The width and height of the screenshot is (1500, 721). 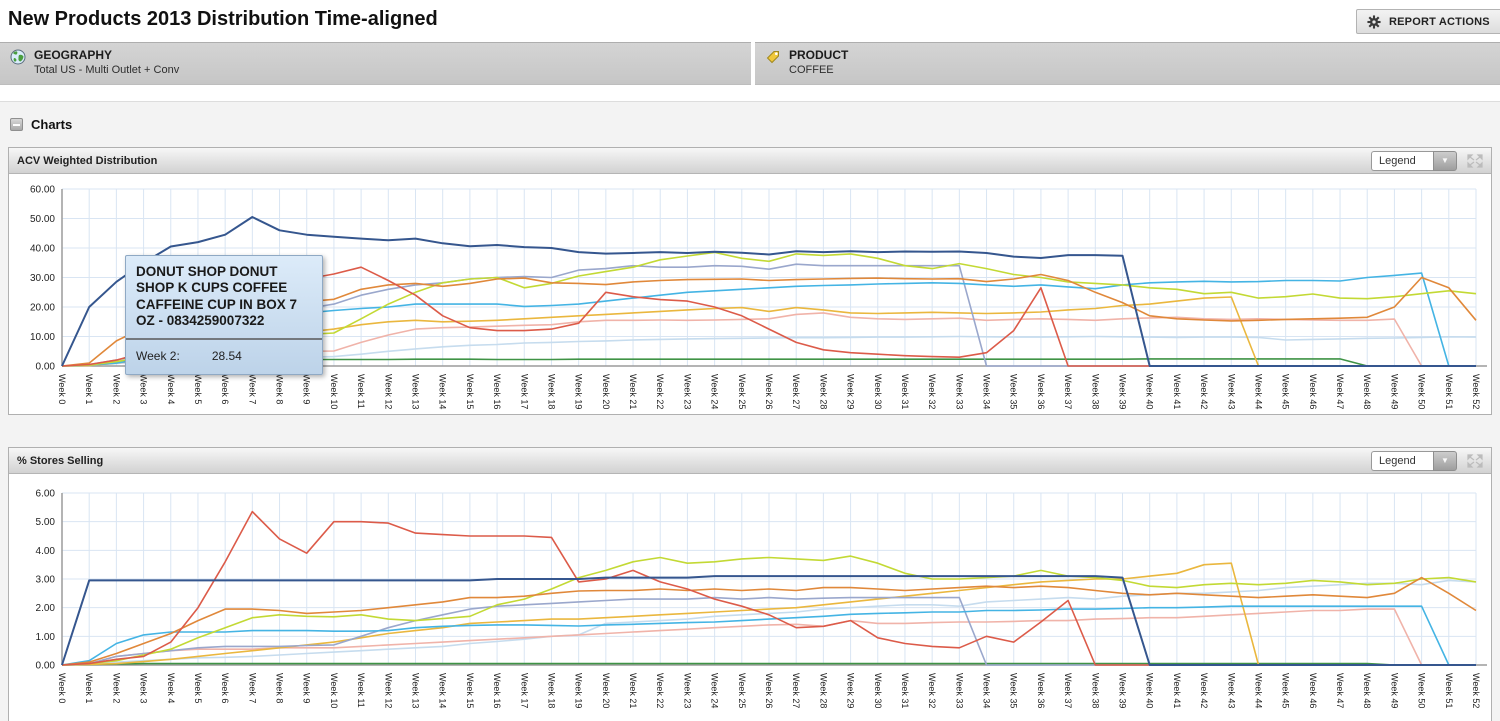 I want to click on svg-text: Week 28, so click(x=823, y=690).